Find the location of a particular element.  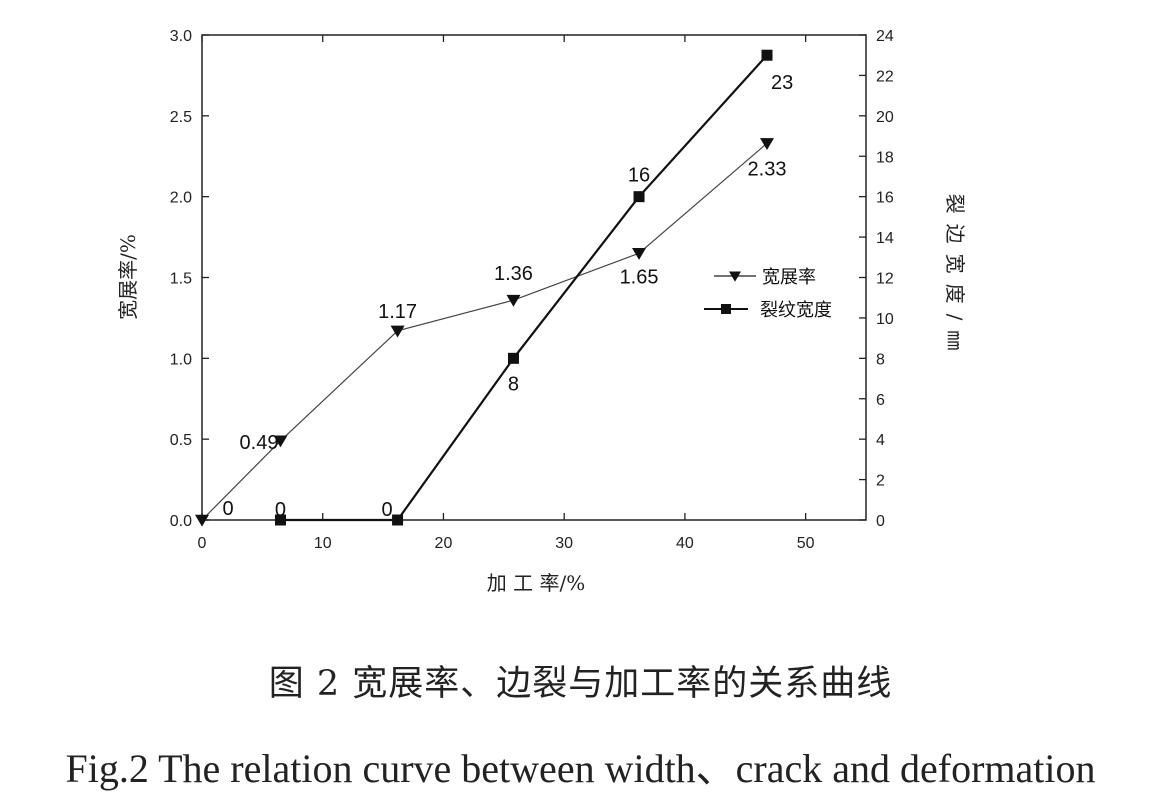

y-left-tick-label: 0.5 is located at coordinates (181, 440).